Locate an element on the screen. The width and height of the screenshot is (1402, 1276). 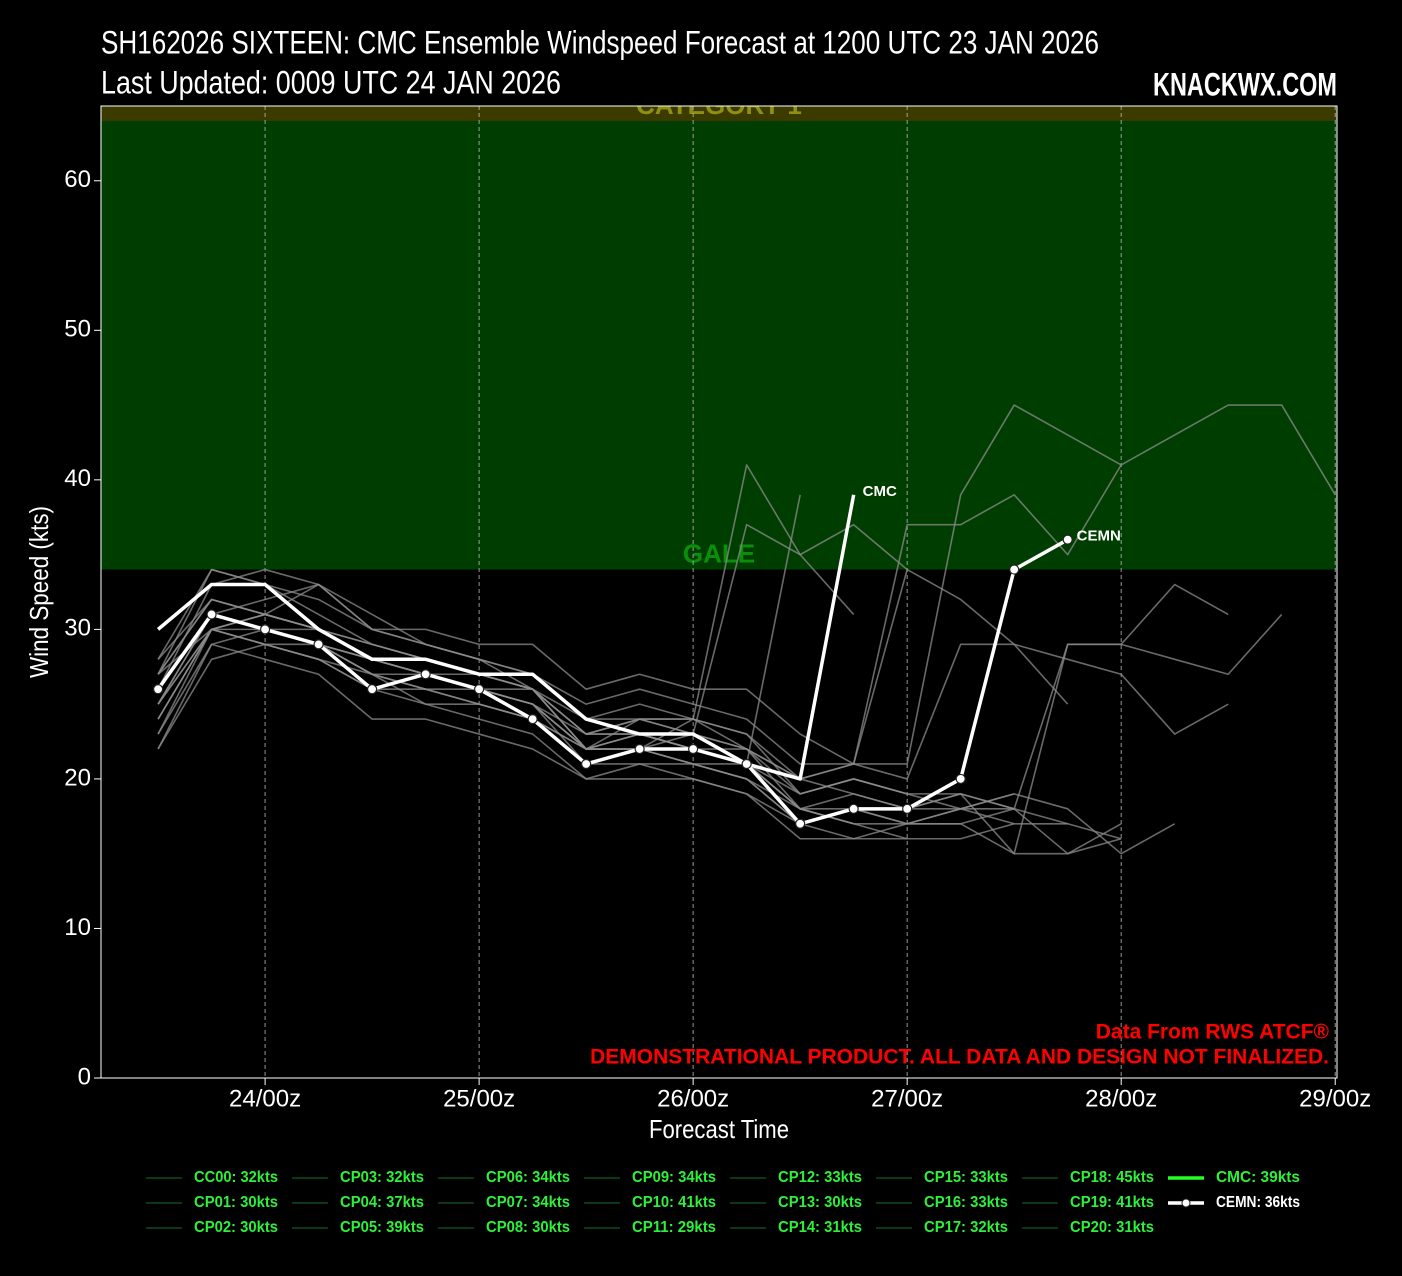
x-tick-label: 27/00z is located at coordinates (907, 1098).